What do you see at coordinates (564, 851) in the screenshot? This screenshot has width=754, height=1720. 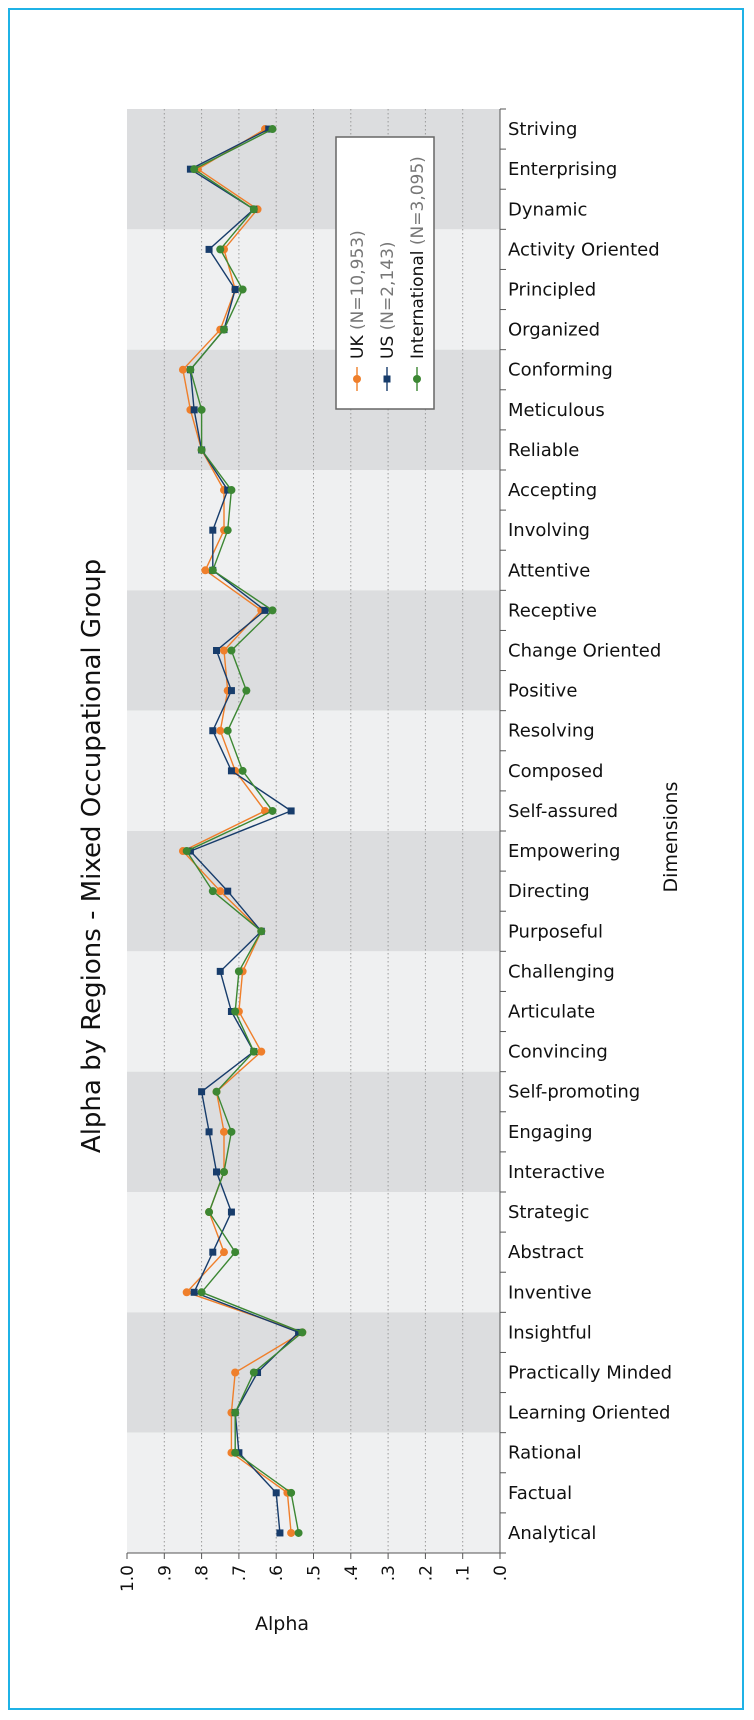 I see `category-label: Empowering` at bounding box center [564, 851].